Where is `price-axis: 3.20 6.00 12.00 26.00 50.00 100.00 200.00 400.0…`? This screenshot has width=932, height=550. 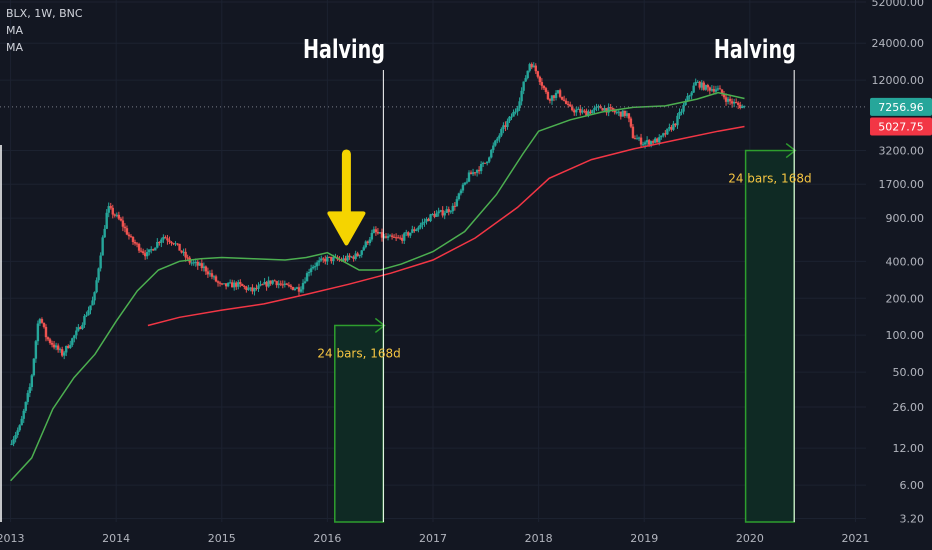 price-axis: 3.20 6.00 12.00 26.00 50.00 100.00 200.00 400.0… is located at coordinates (901, 263).